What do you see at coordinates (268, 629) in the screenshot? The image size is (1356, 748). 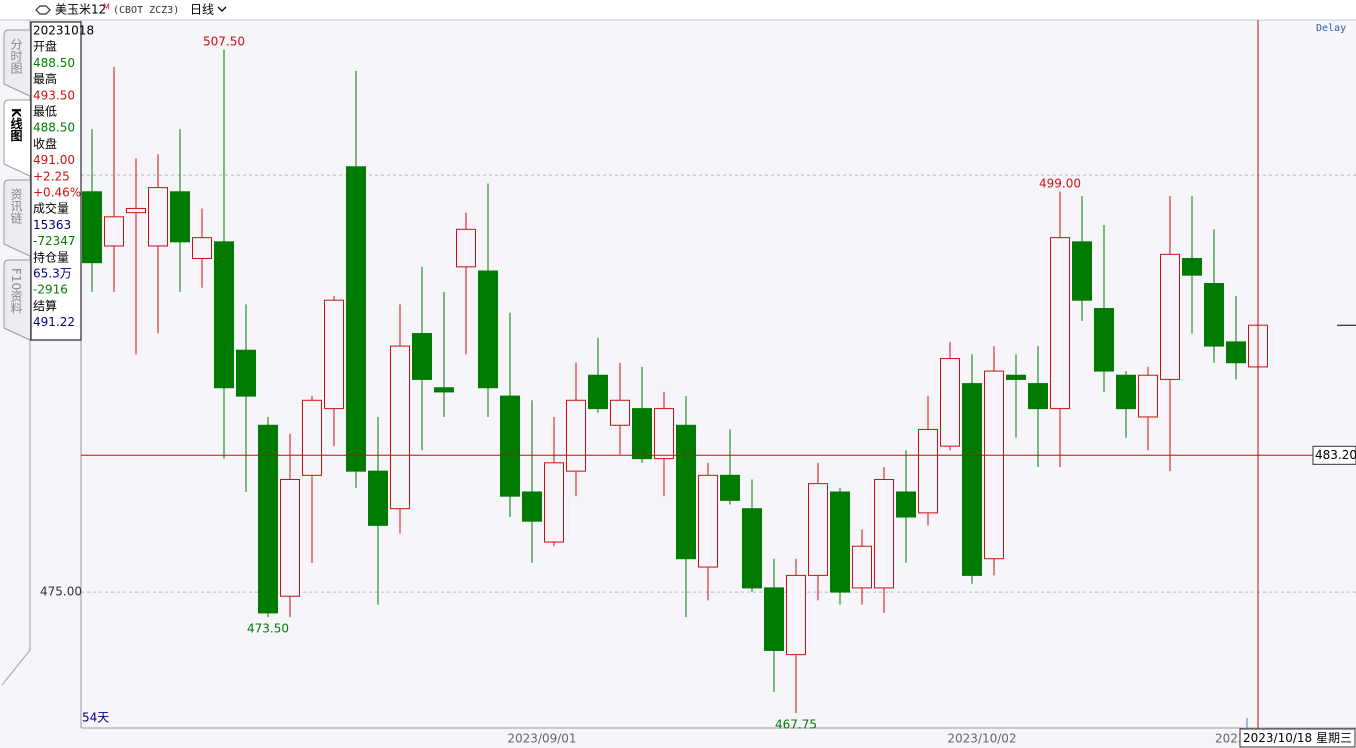 I see `low-label: 473.50` at bounding box center [268, 629].